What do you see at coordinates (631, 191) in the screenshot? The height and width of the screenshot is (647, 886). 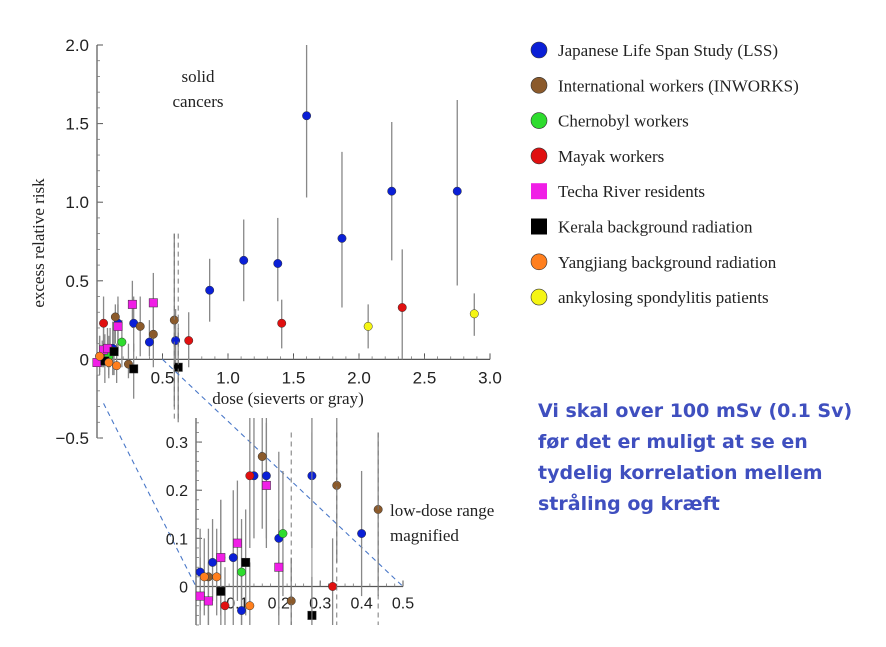 I see `legend-label: Techa River residents` at bounding box center [631, 191].